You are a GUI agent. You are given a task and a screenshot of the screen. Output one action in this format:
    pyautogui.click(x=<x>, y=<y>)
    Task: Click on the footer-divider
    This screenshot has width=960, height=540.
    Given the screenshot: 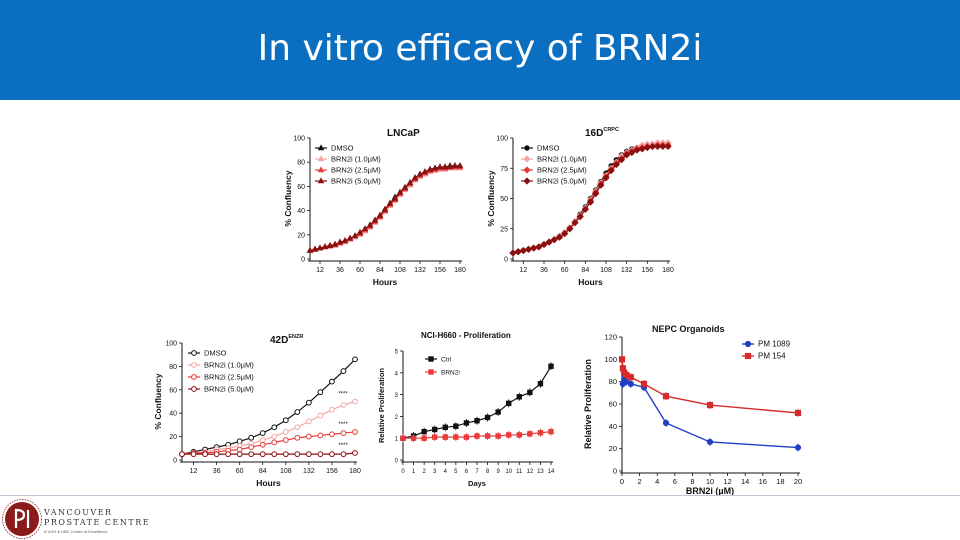 What is the action you would take?
    pyautogui.click(x=480, y=495)
    